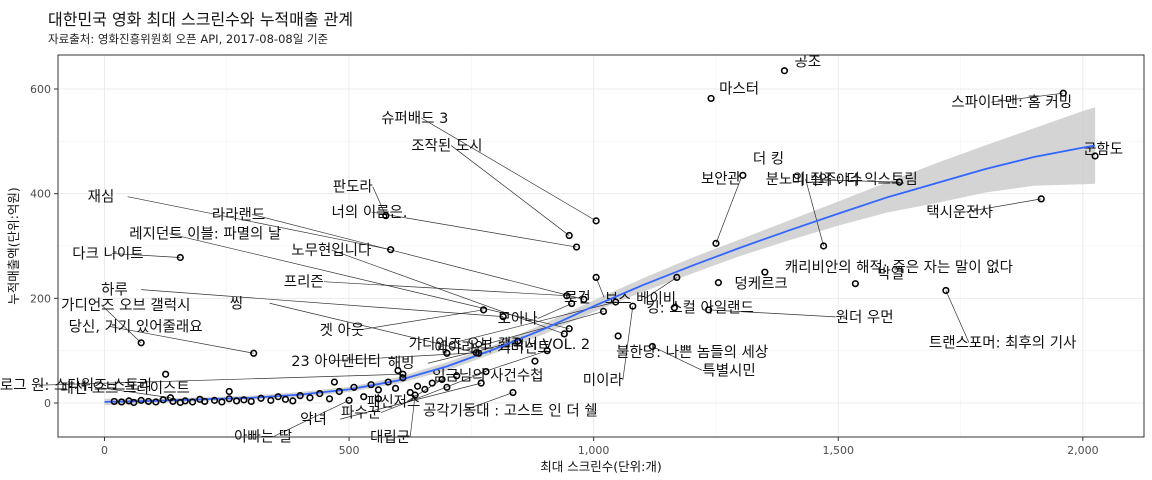  What do you see at coordinates (353, 187) in the screenshot?
I see `point-label: 판도라` at bounding box center [353, 187].